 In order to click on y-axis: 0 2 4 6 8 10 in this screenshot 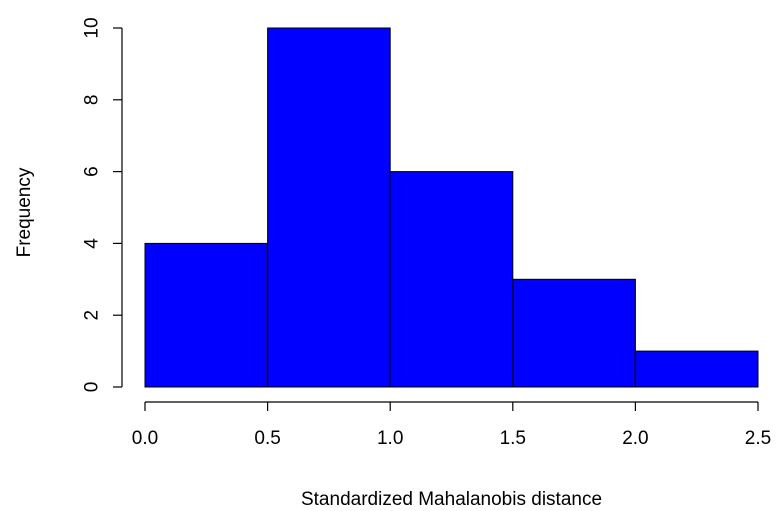, I will do `click(102, 204)`.